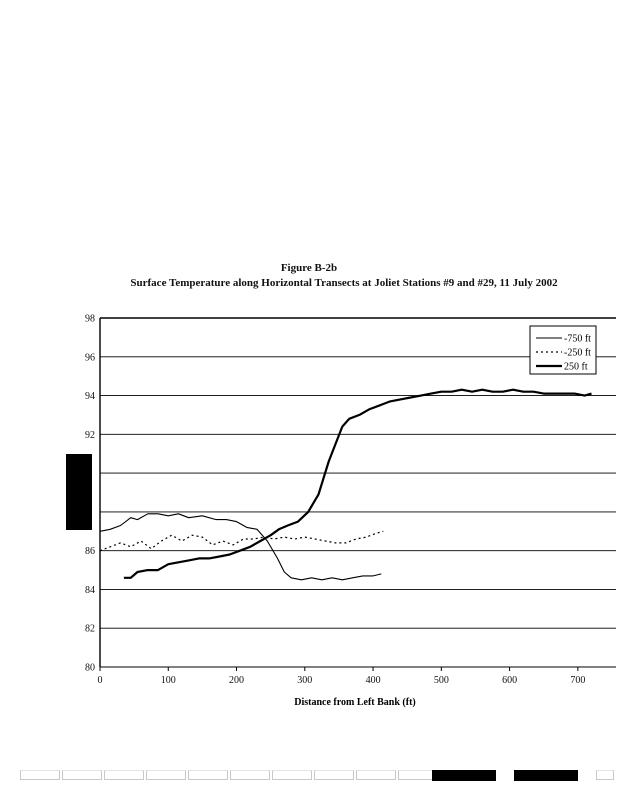 Image resolution: width=618 pixels, height=800 pixels. What do you see at coordinates (577, 680) in the screenshot?
I see `x-tick-label-700: 700` at bounding box center [577, 680].